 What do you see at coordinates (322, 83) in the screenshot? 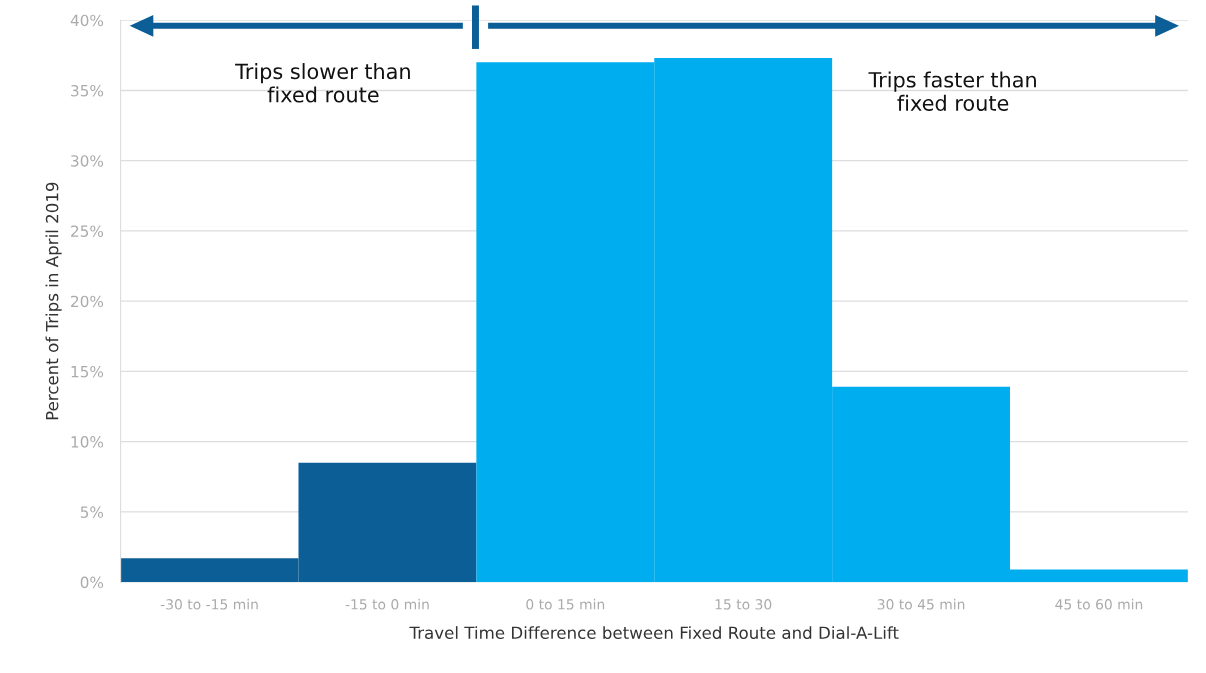
I see `annotation: Trips slower than fixed route` at bounding box center [322, 83].